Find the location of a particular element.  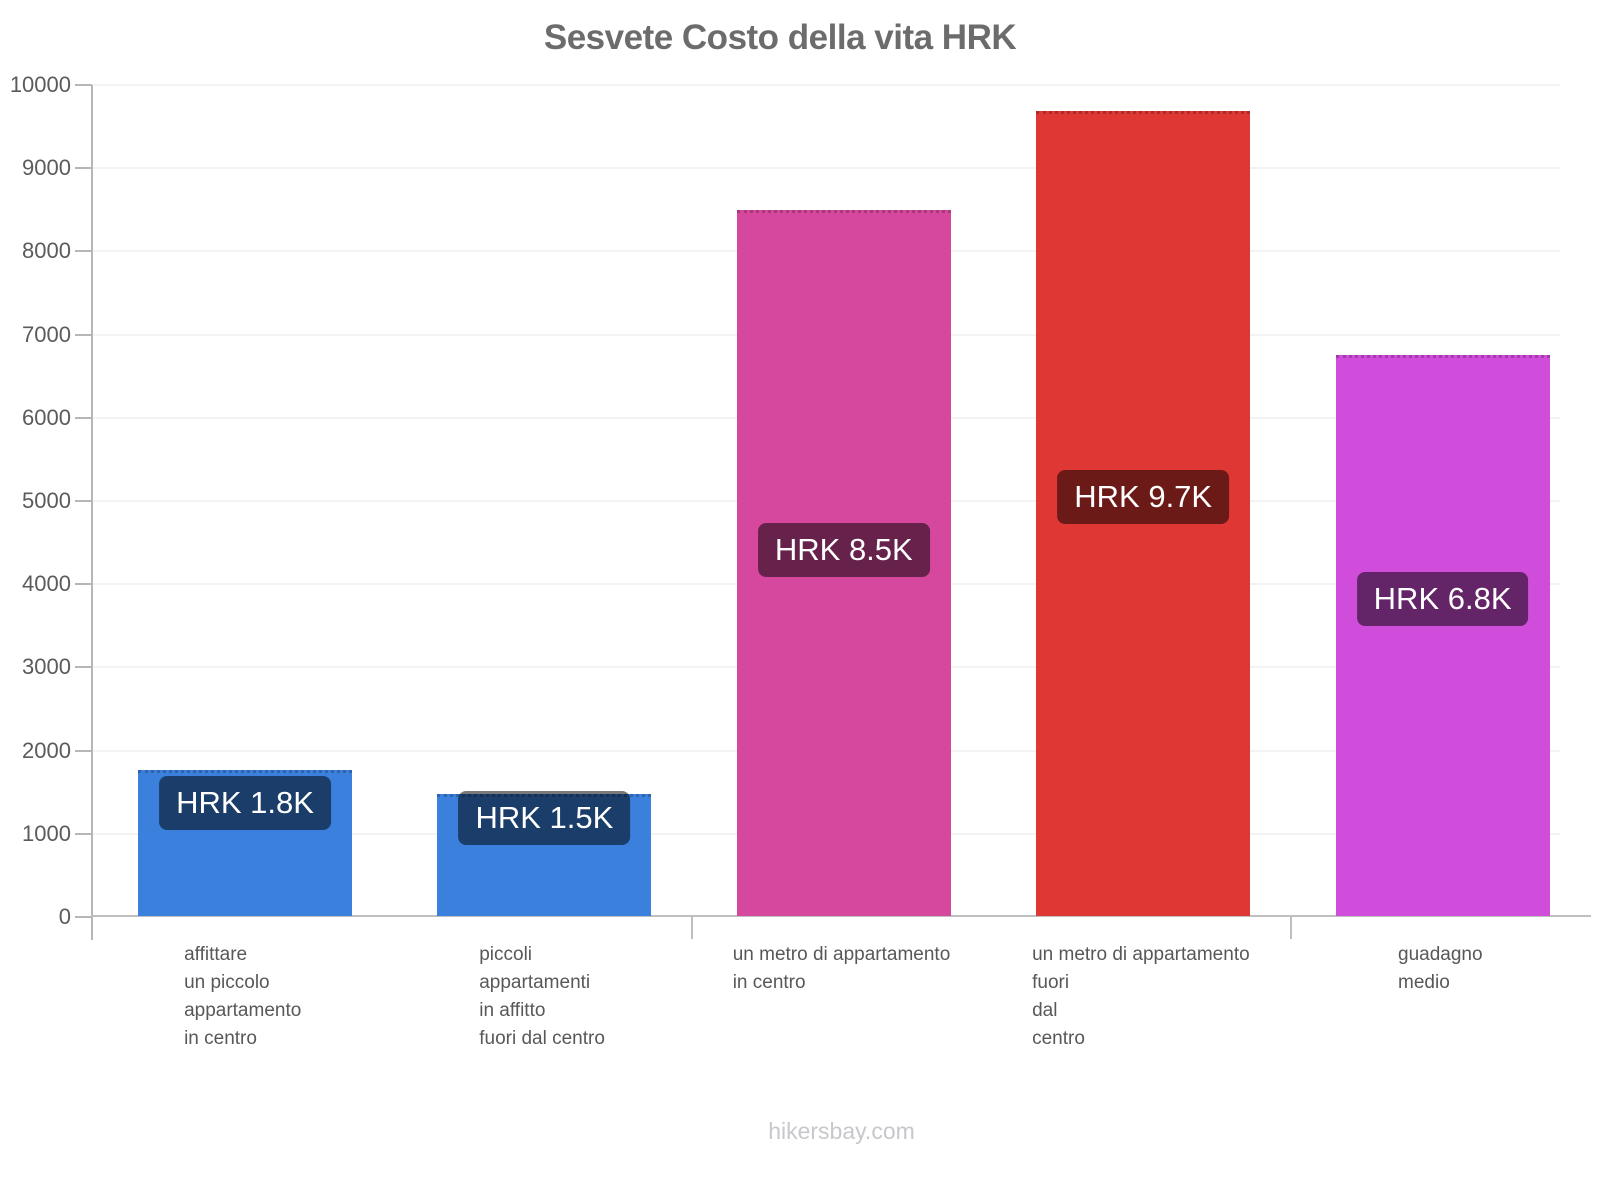

x-axis-category-label-text: affittare un piccolo appartamento in centro is located at coordinates (243, 996).